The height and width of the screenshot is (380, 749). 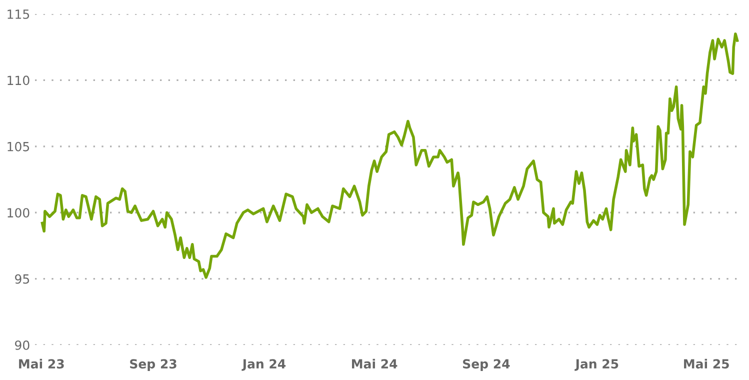 I want to click on y-tick-label: 105, so click(x=19, y=147).